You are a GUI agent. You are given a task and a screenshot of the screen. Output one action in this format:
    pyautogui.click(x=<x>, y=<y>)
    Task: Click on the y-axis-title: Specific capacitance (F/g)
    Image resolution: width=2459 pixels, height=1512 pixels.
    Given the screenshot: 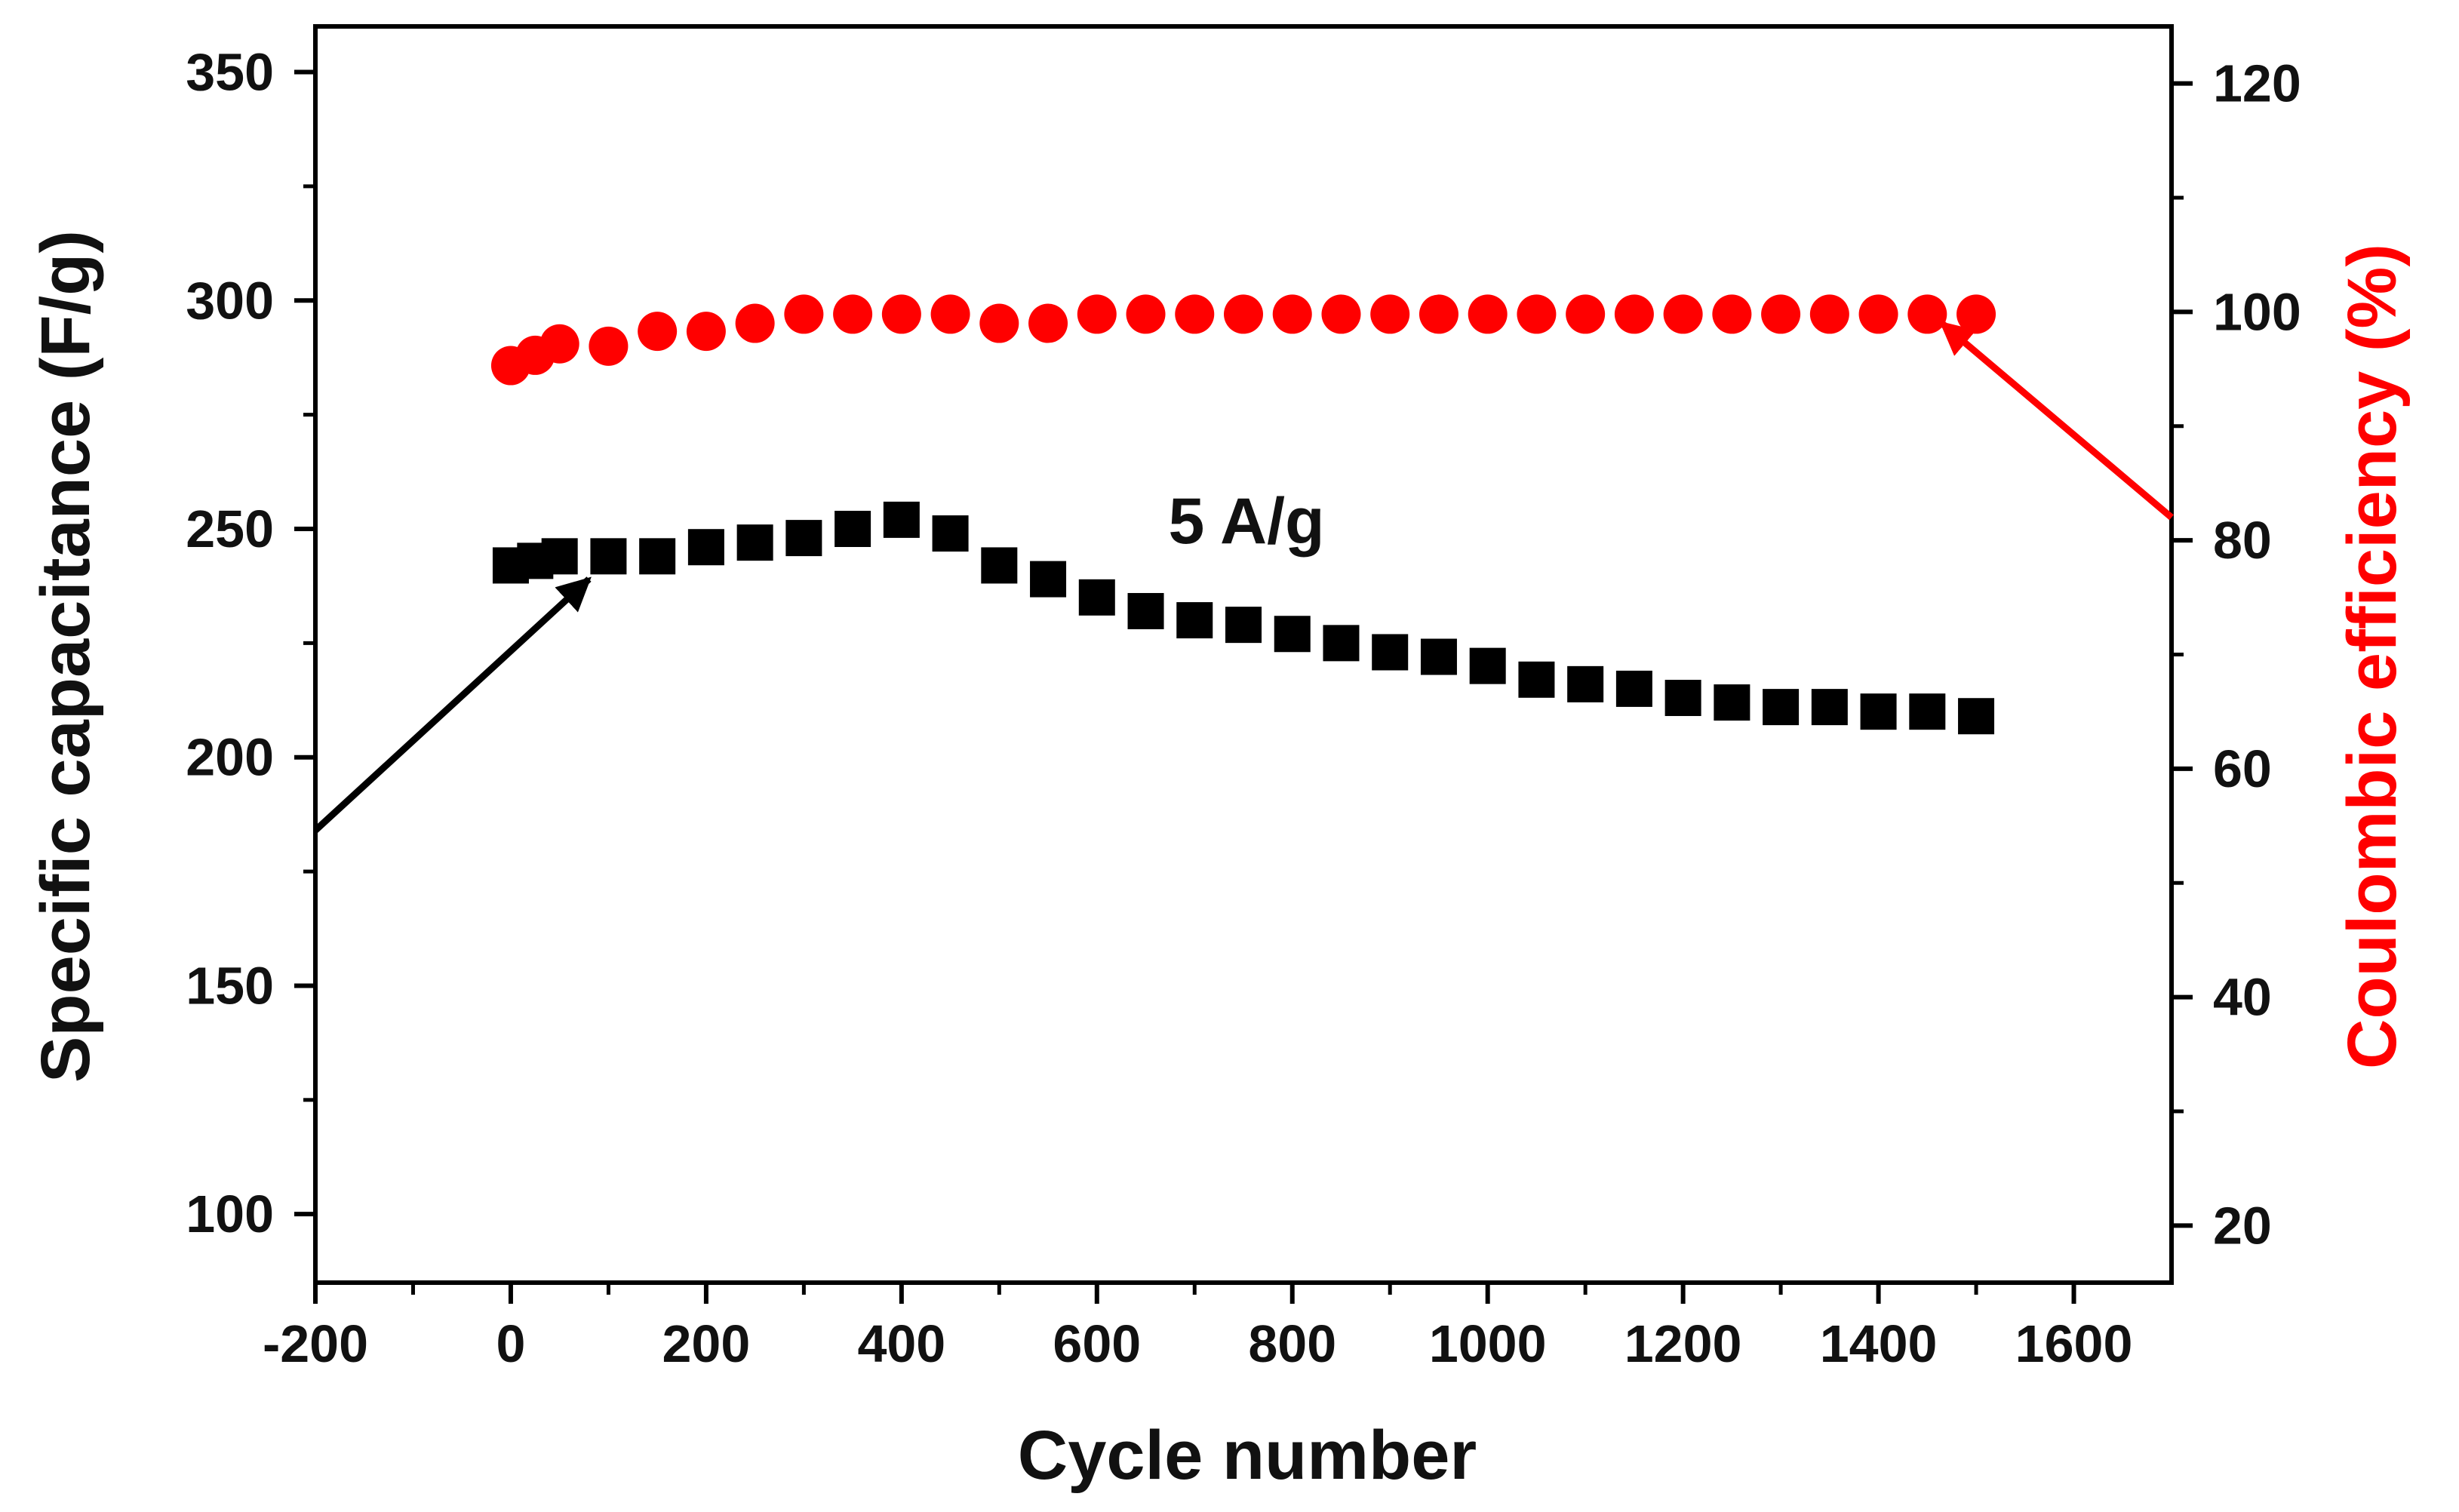 What is the action you would take?
    pyautogui.click(x=65, y=656)
    